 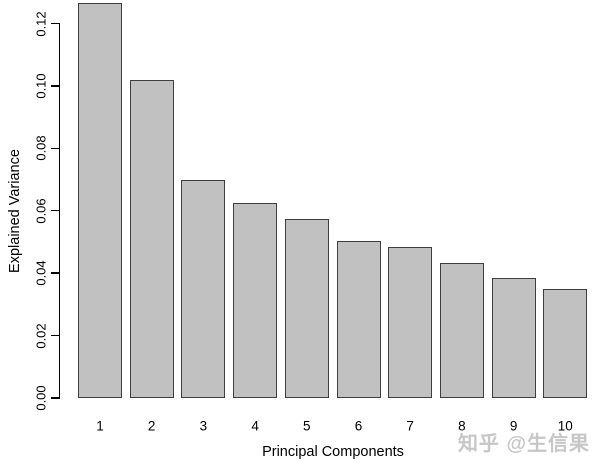 I want to click on x-tick-label: 6, so click(x=358, y=426).